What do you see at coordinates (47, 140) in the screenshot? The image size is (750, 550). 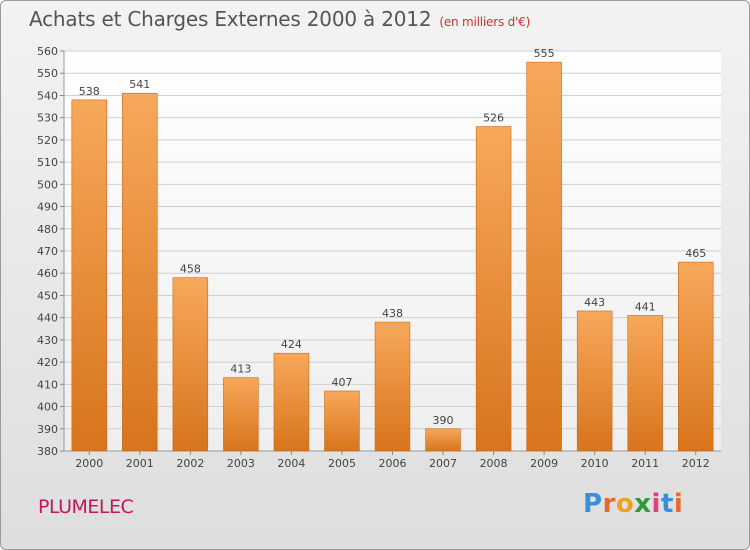 I see `y-tick-label: 520` at bounding box center [47, 140].